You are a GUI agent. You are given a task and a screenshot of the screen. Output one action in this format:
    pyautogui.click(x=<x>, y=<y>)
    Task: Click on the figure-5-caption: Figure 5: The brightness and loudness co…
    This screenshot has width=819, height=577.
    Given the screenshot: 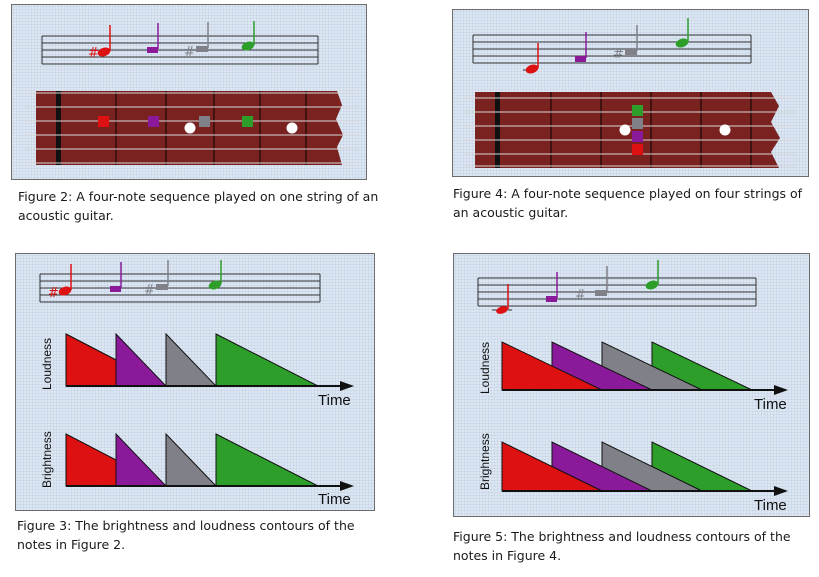 What is the action you would take?
    pyautogui.click(x=622, y=546)
    